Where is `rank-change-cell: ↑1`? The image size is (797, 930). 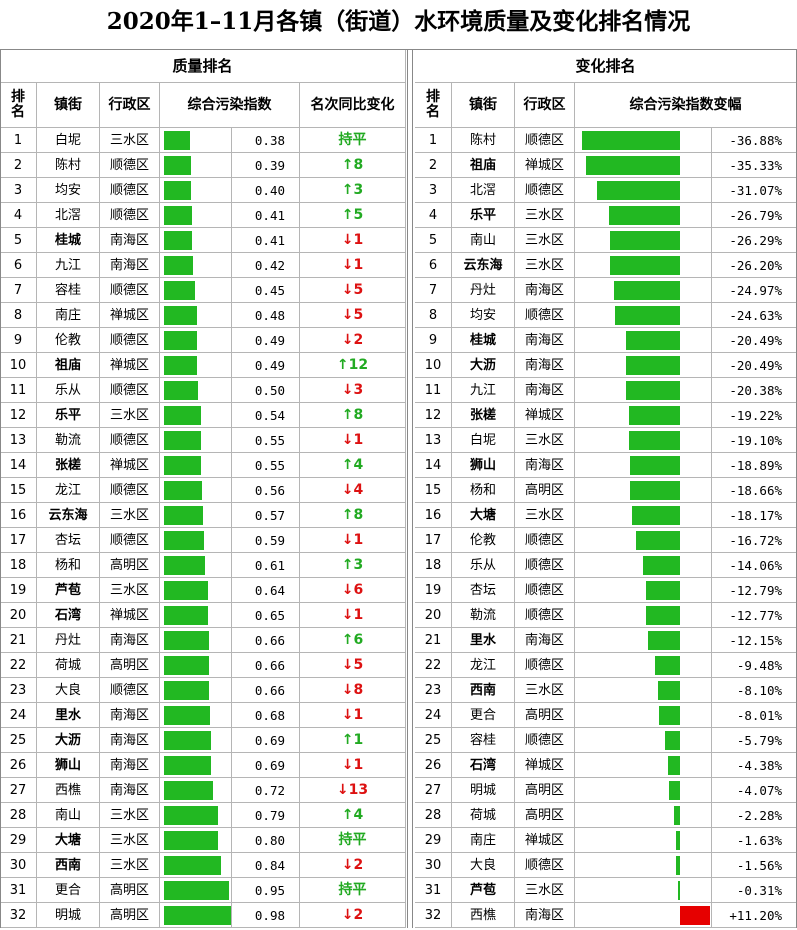 rank-change-cell: ↑1 is located at coordinates (353, 740).